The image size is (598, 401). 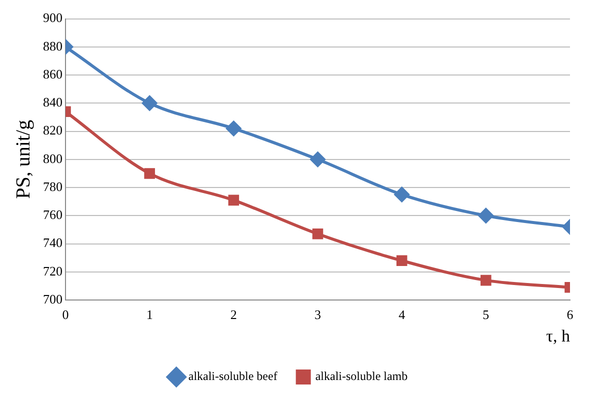 What do you see at coordinates (233, 314) in the screenshot?
I see `x-tick-label: 2` at bounding box center [233, 314].